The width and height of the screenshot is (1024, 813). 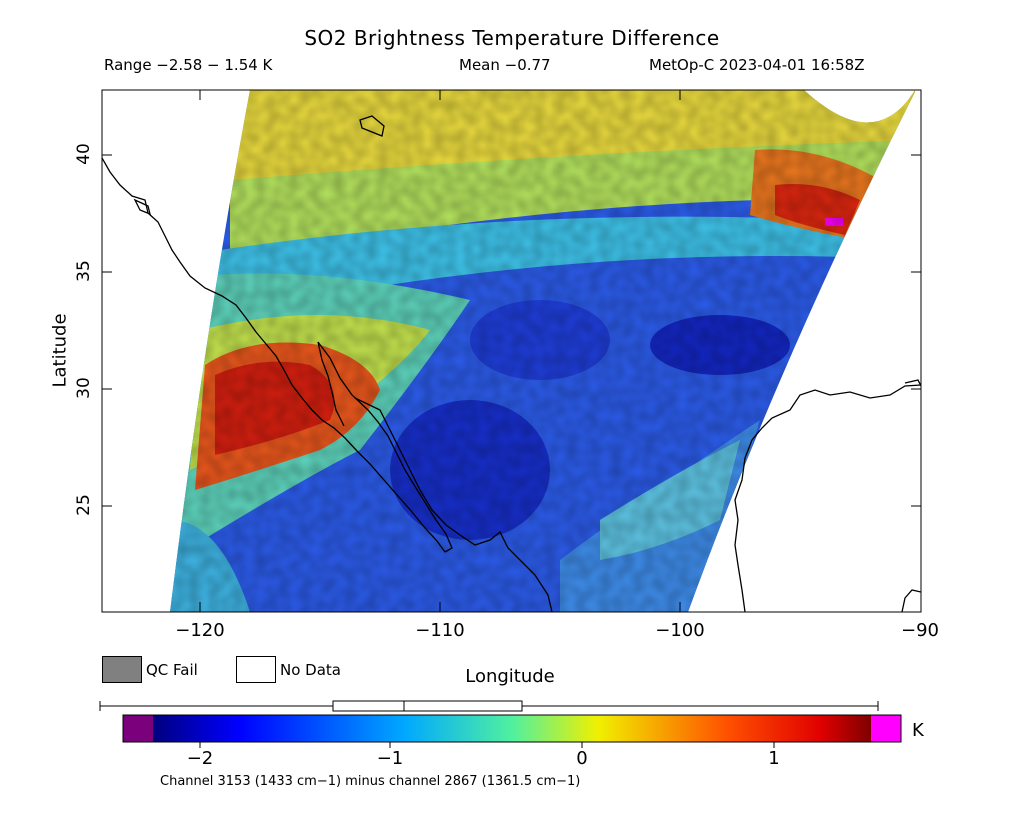 What do you see at coordinates (886, 728) in the screenshot?
I see `colorbar-over` at bounding box center [886, 728].